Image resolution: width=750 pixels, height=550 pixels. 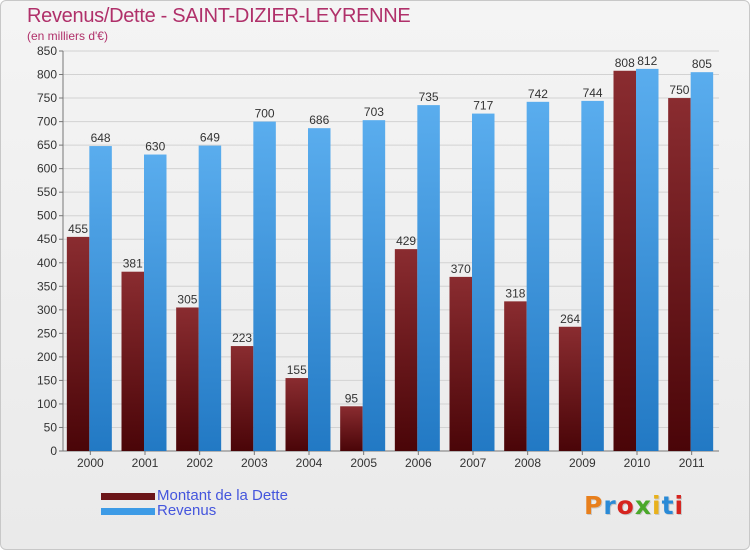 I want to click on x-tick-label: 2010, so click(x=637, y=463).